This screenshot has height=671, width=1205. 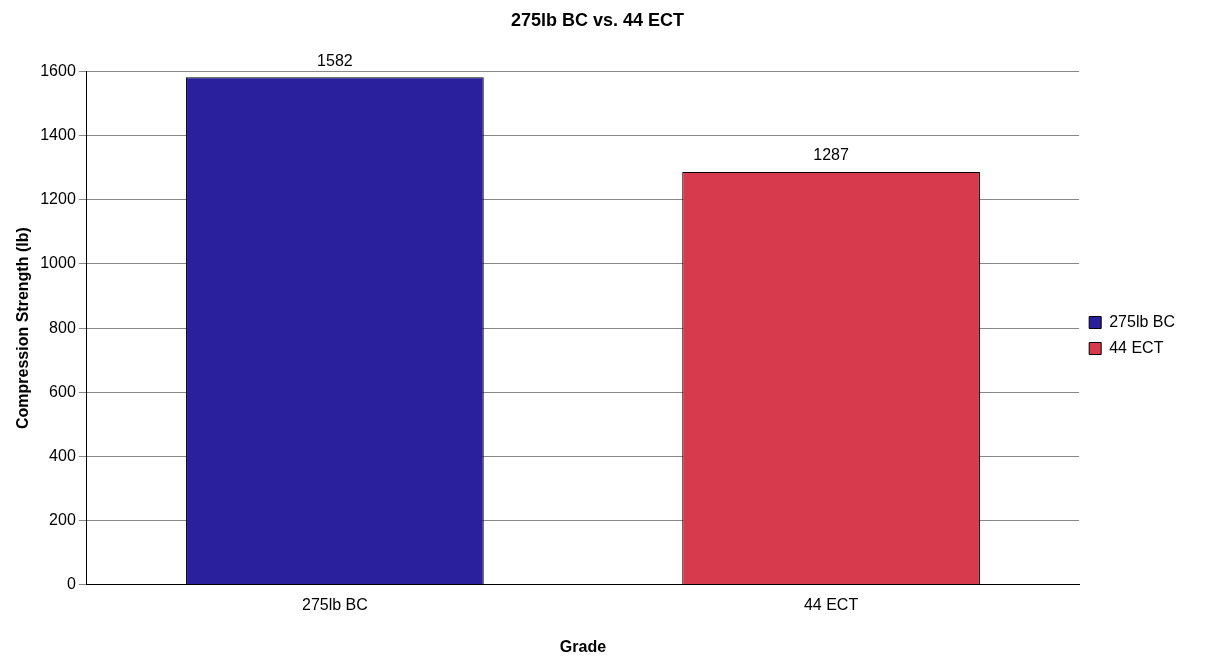 What do you see at coordinates (23, 328) in the screenshot?
I see `y-axis-title: Compression Strength (lb)` at bounding box center [23, 328].